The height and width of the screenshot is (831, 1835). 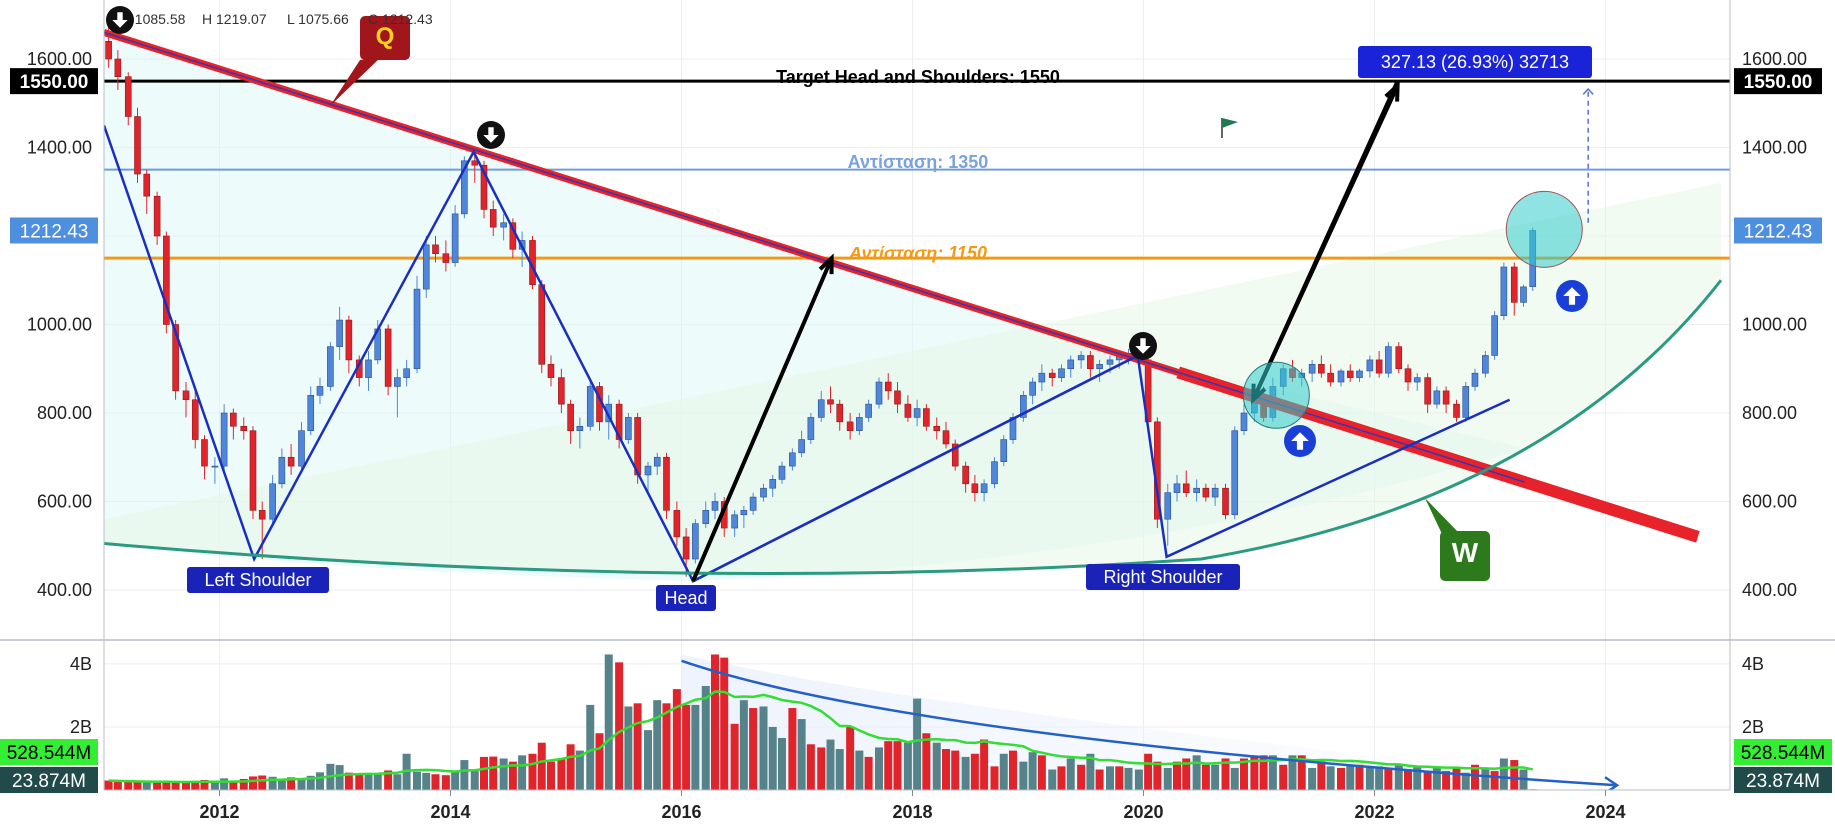 What do you see at coordinates (912, 812) in the screenshot?
I see `time-tick-label: 2018` at bounding box center [912, 812].